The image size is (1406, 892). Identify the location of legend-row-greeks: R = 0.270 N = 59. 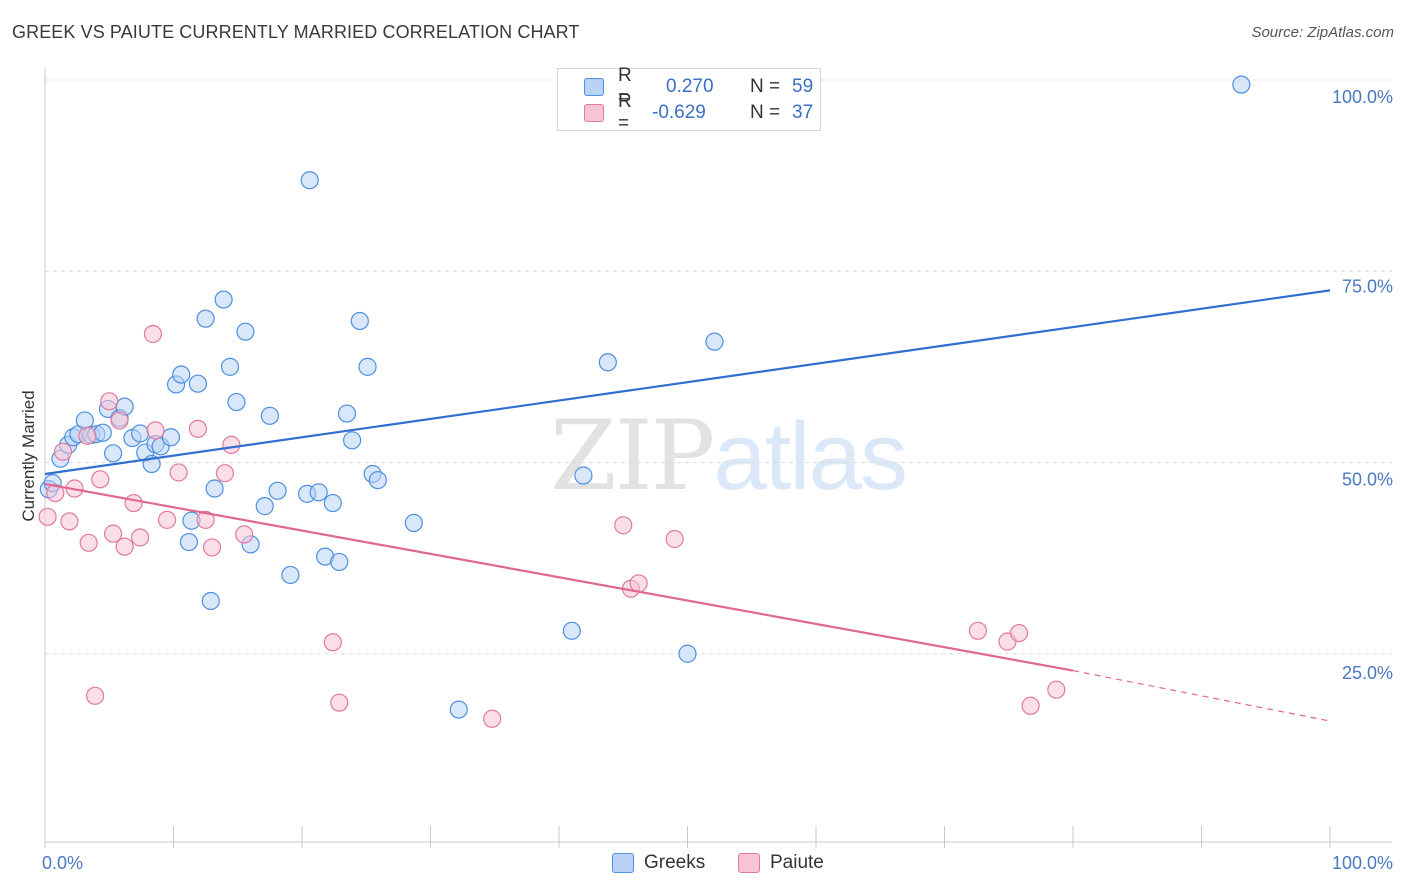
(698, 86).